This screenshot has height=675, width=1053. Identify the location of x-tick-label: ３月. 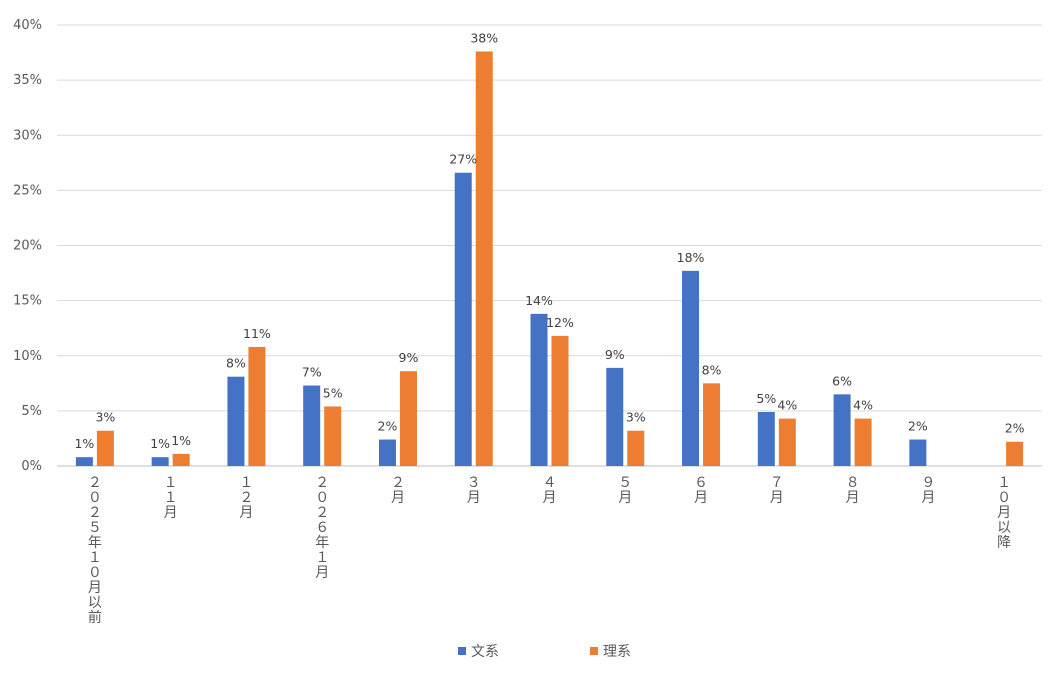
(474, 490).